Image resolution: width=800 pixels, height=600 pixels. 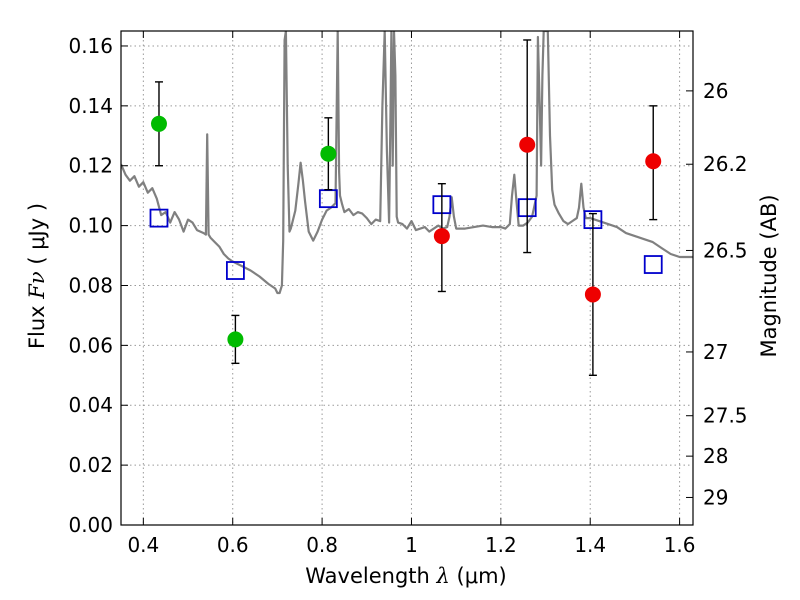 I want to click on y-tick-label: 0.04, so click(x=90, y=405).